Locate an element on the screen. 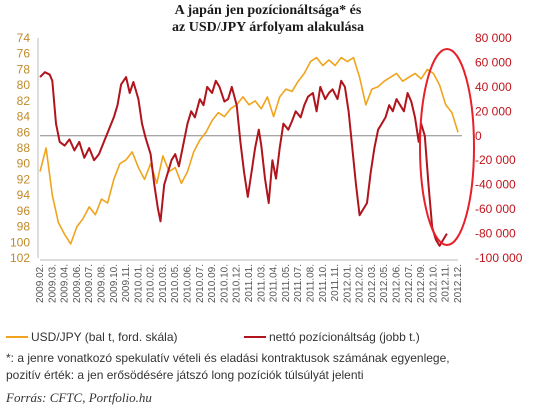 Image resolution: width=536 pixels, height=410 pixels. right-tick-label: -20 000 is located at coordinates (495, 160).